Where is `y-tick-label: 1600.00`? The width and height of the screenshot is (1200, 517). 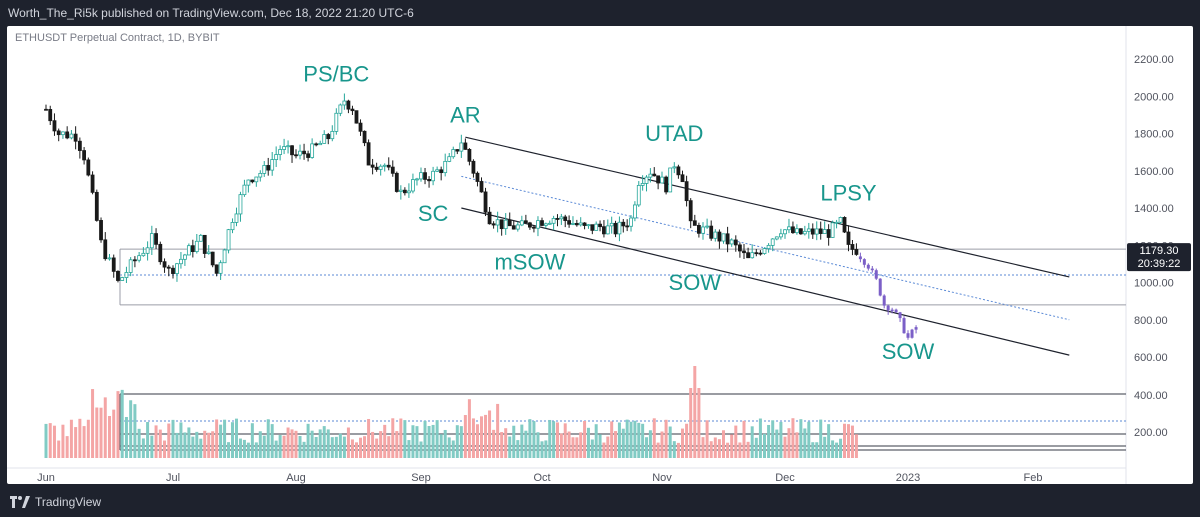
y-tick-label: 1600.00 is located at coordinates (1154, 172).